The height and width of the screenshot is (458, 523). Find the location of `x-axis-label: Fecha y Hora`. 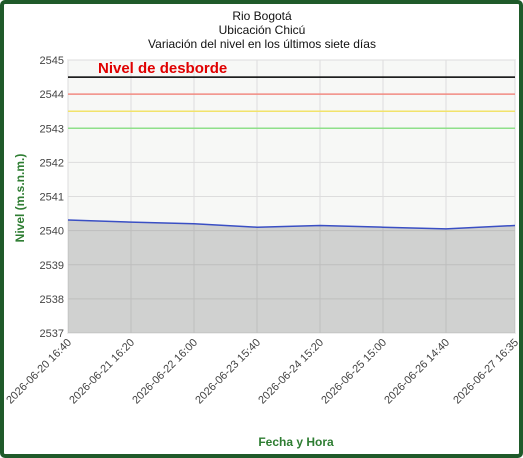

x-axis-label: Fecha y Hora is located at coordinates (296, 442).